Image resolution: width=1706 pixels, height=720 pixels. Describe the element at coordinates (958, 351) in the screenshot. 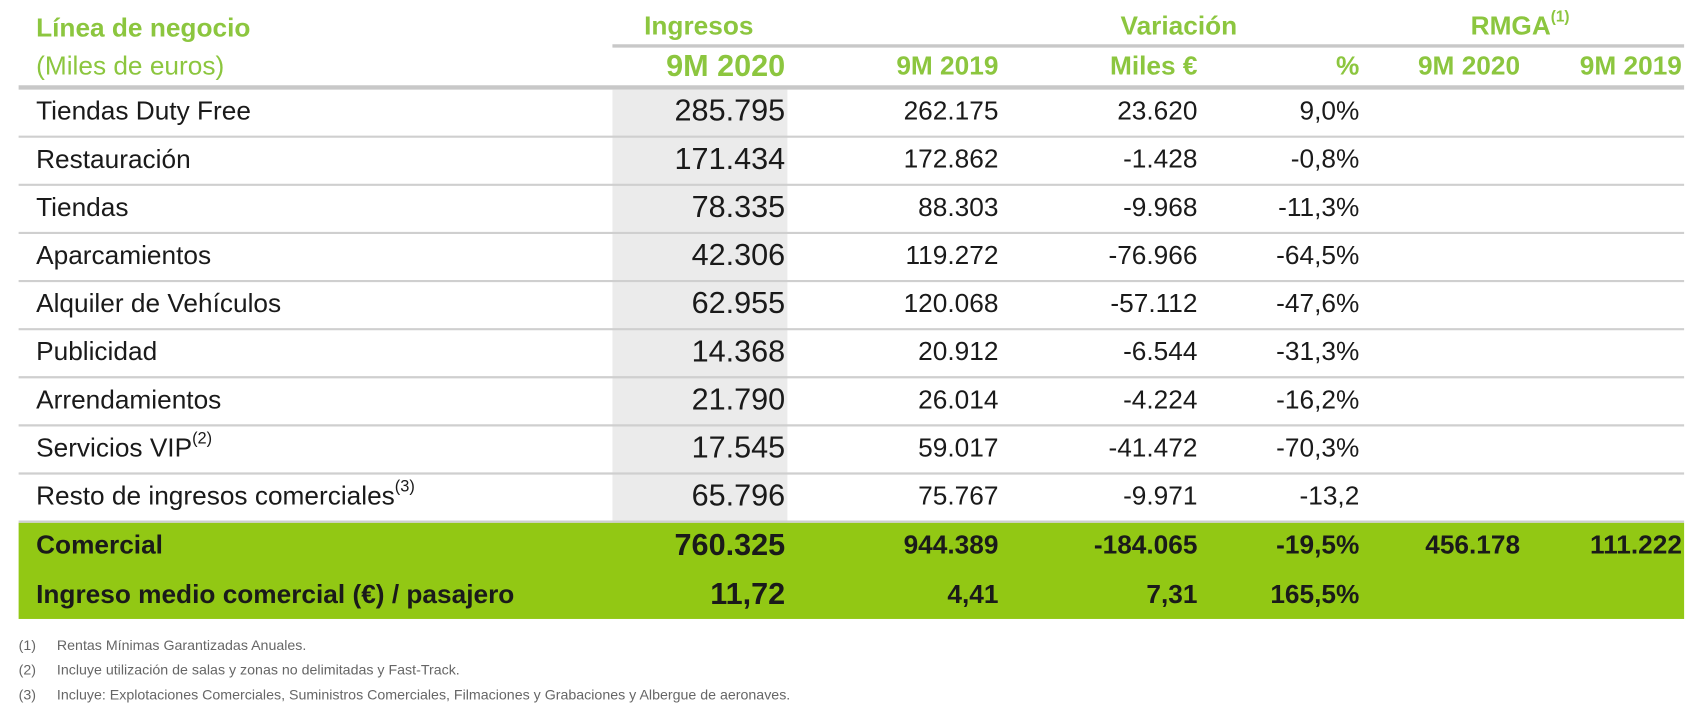

I see `cell: 20.912` at that location.